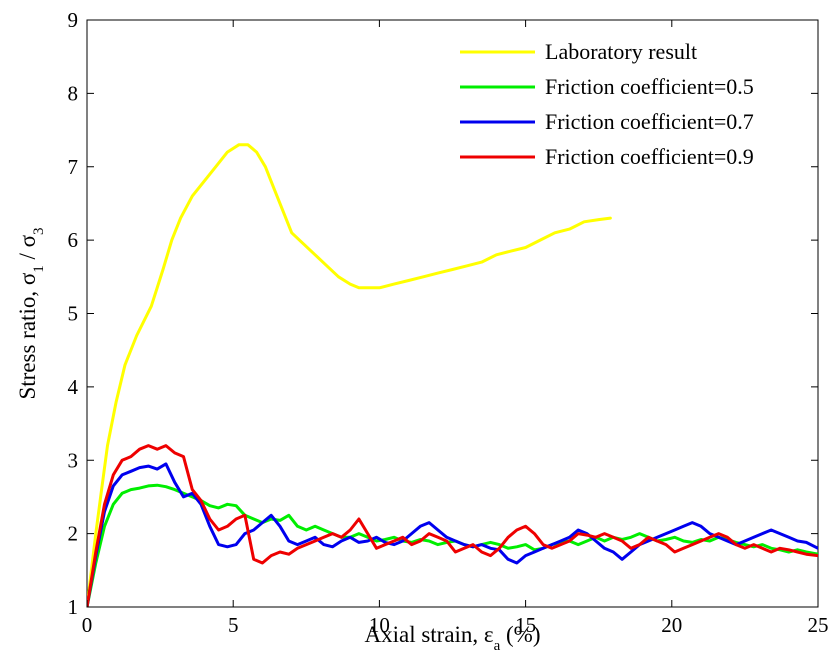 This screenshot has height=657, width=834. I want to click on x-tick-label: 25, so click(818, 625).